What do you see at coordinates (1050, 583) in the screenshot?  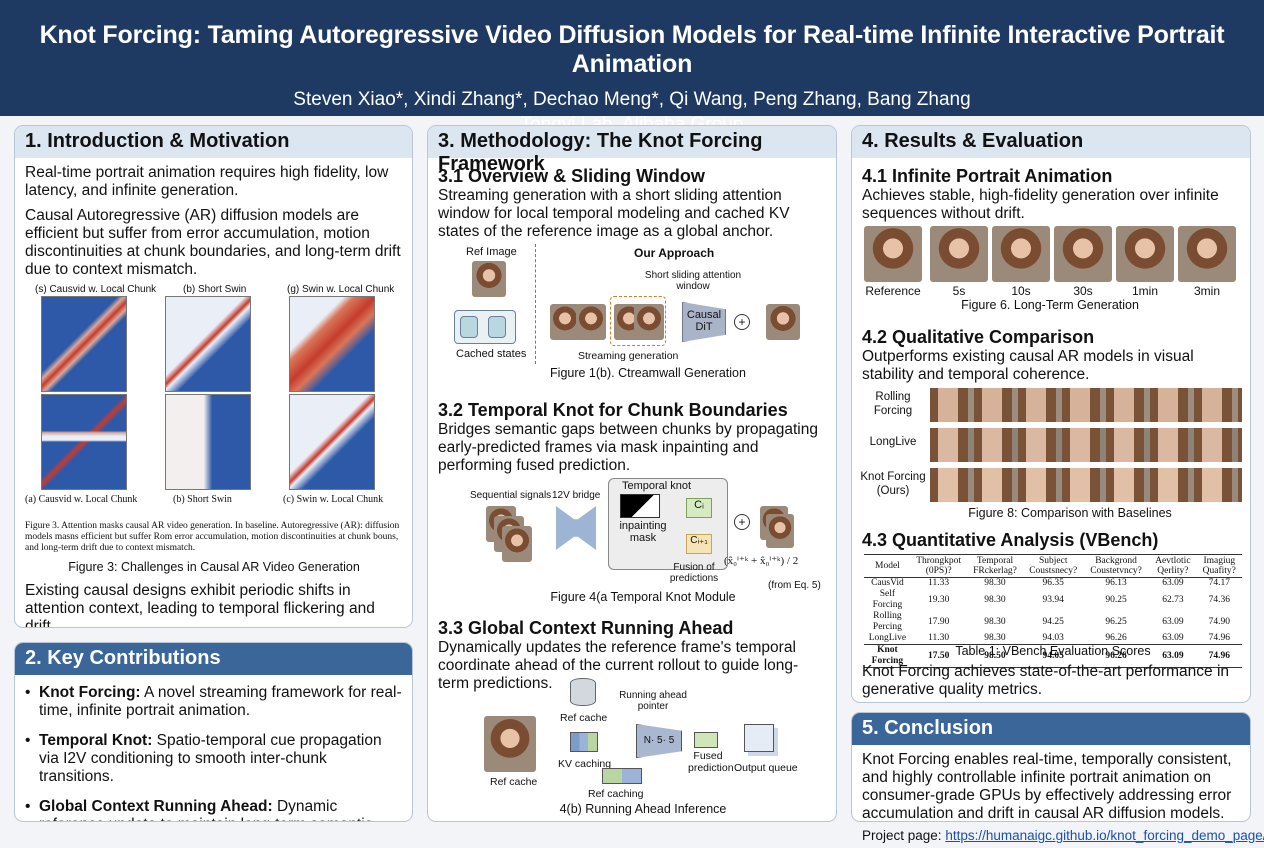 I see `table-row: CausVid 11.33 98.30 96.35 96.13 63.09 74.17` at bounding box center [1050, 583].